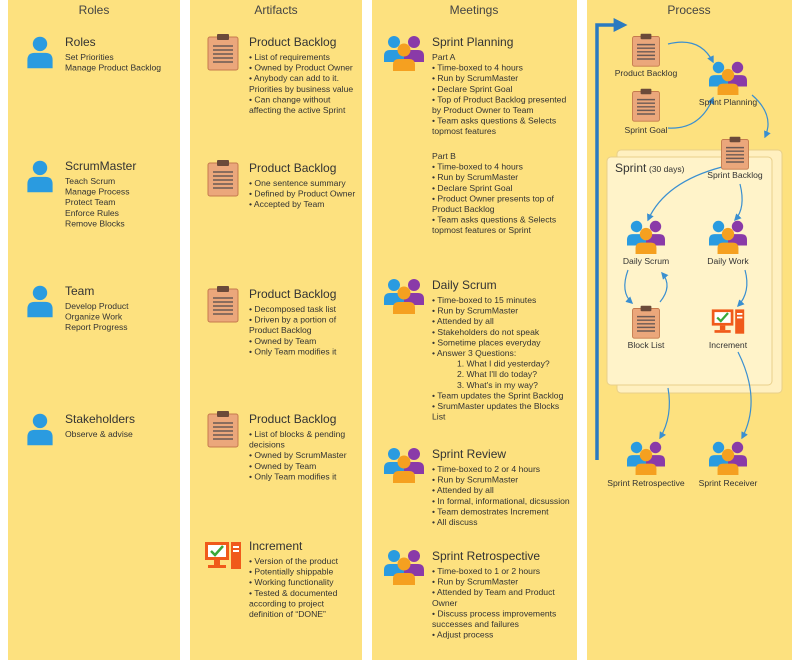 The image size is (800, 660). Describe the element at coordinates (474, 353) in the screenshot. I see `meeting-line: • Answer 3 Questions:` at that location.